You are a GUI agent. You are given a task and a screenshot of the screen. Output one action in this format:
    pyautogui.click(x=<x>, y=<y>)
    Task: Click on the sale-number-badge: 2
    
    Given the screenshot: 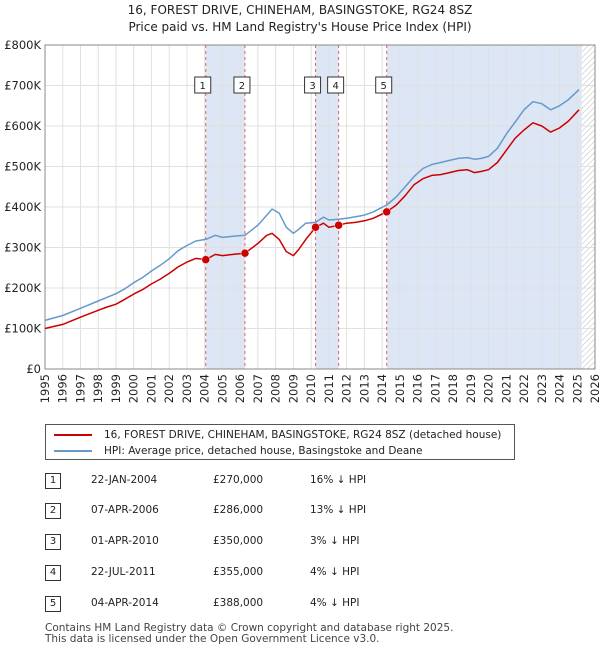 What is the action you would take?
    pyautogui.click(x=53, y=511)
    